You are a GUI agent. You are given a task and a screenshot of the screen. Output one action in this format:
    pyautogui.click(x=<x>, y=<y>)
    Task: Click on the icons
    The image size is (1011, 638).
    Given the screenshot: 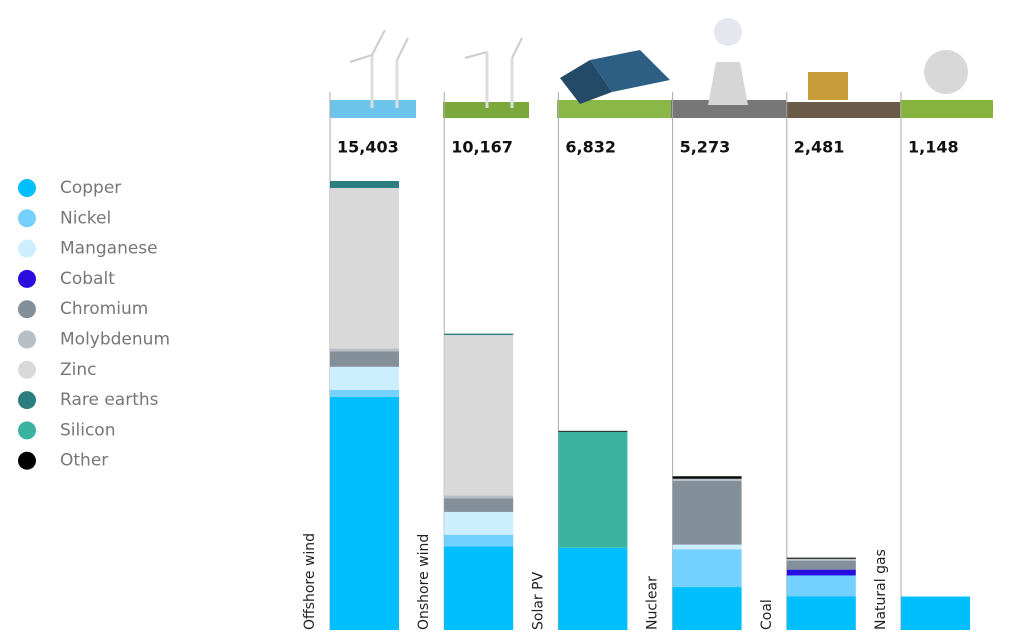 What is the action you would take?
    pyautogui.click(x=661, y=68)
    